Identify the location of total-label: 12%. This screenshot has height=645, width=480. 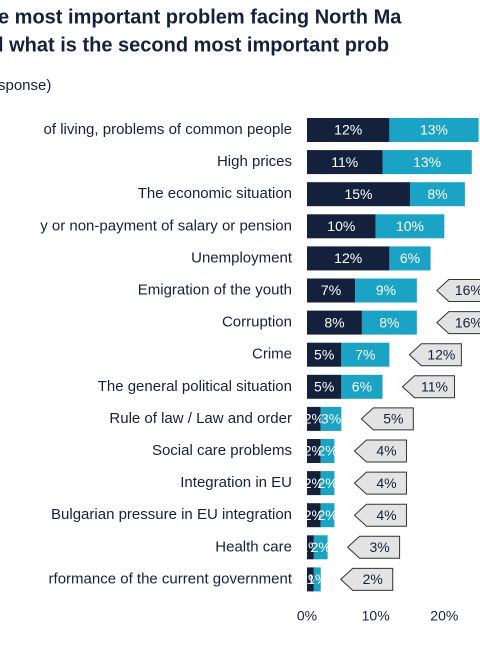
(441, 354).